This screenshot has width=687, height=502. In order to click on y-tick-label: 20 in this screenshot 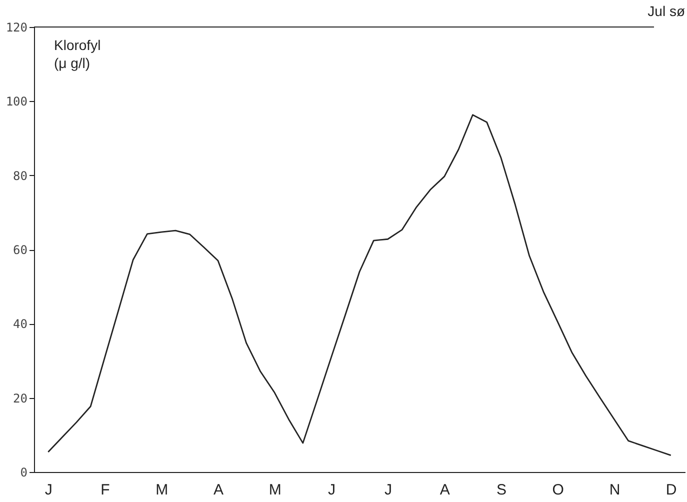, I will do `click(20, 398)`.